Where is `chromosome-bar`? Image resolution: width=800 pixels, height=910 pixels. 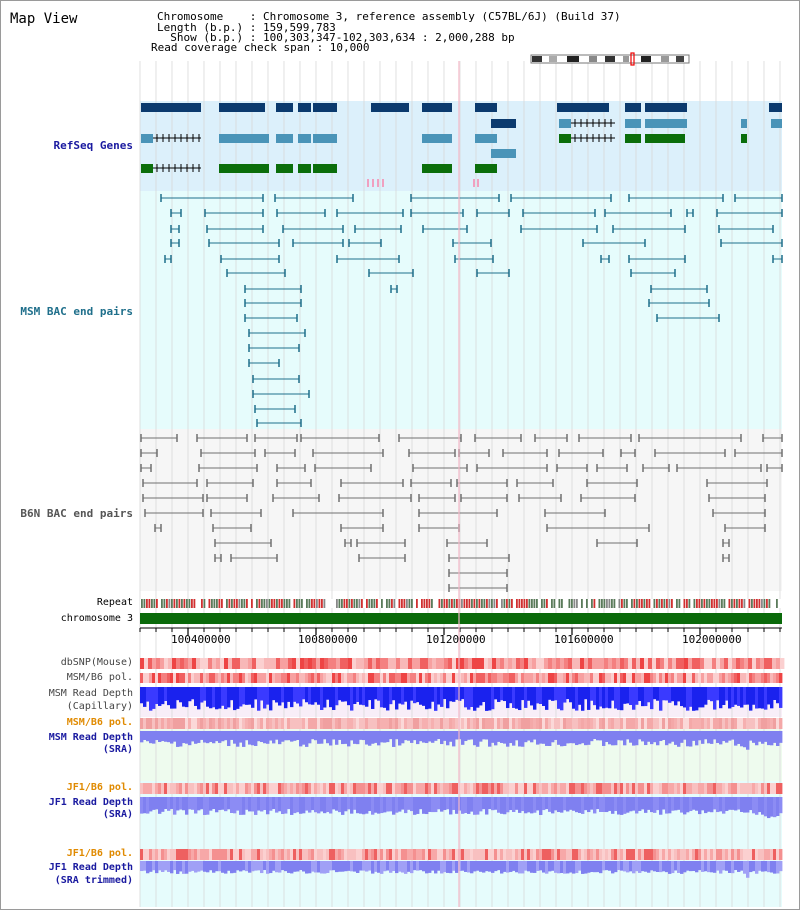 chromosome-bar is located at coordinates (461, 618).